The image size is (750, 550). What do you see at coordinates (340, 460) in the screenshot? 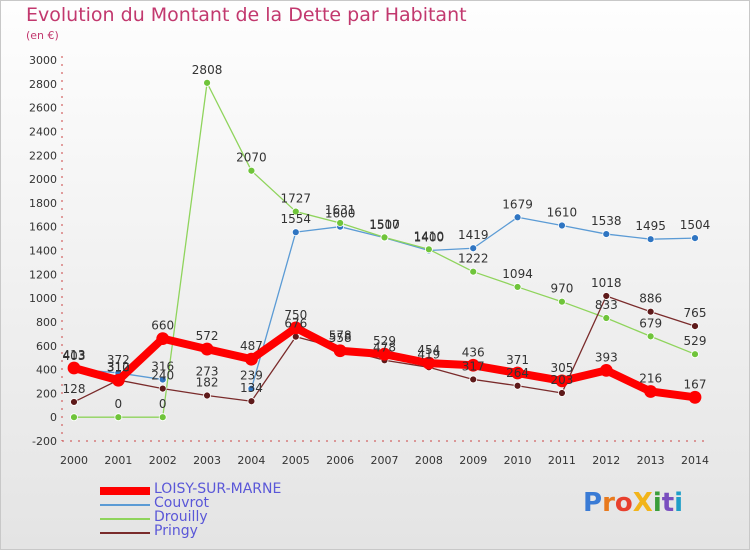
I see `x-tick-label: 2006` at bounding box center [340, 460].